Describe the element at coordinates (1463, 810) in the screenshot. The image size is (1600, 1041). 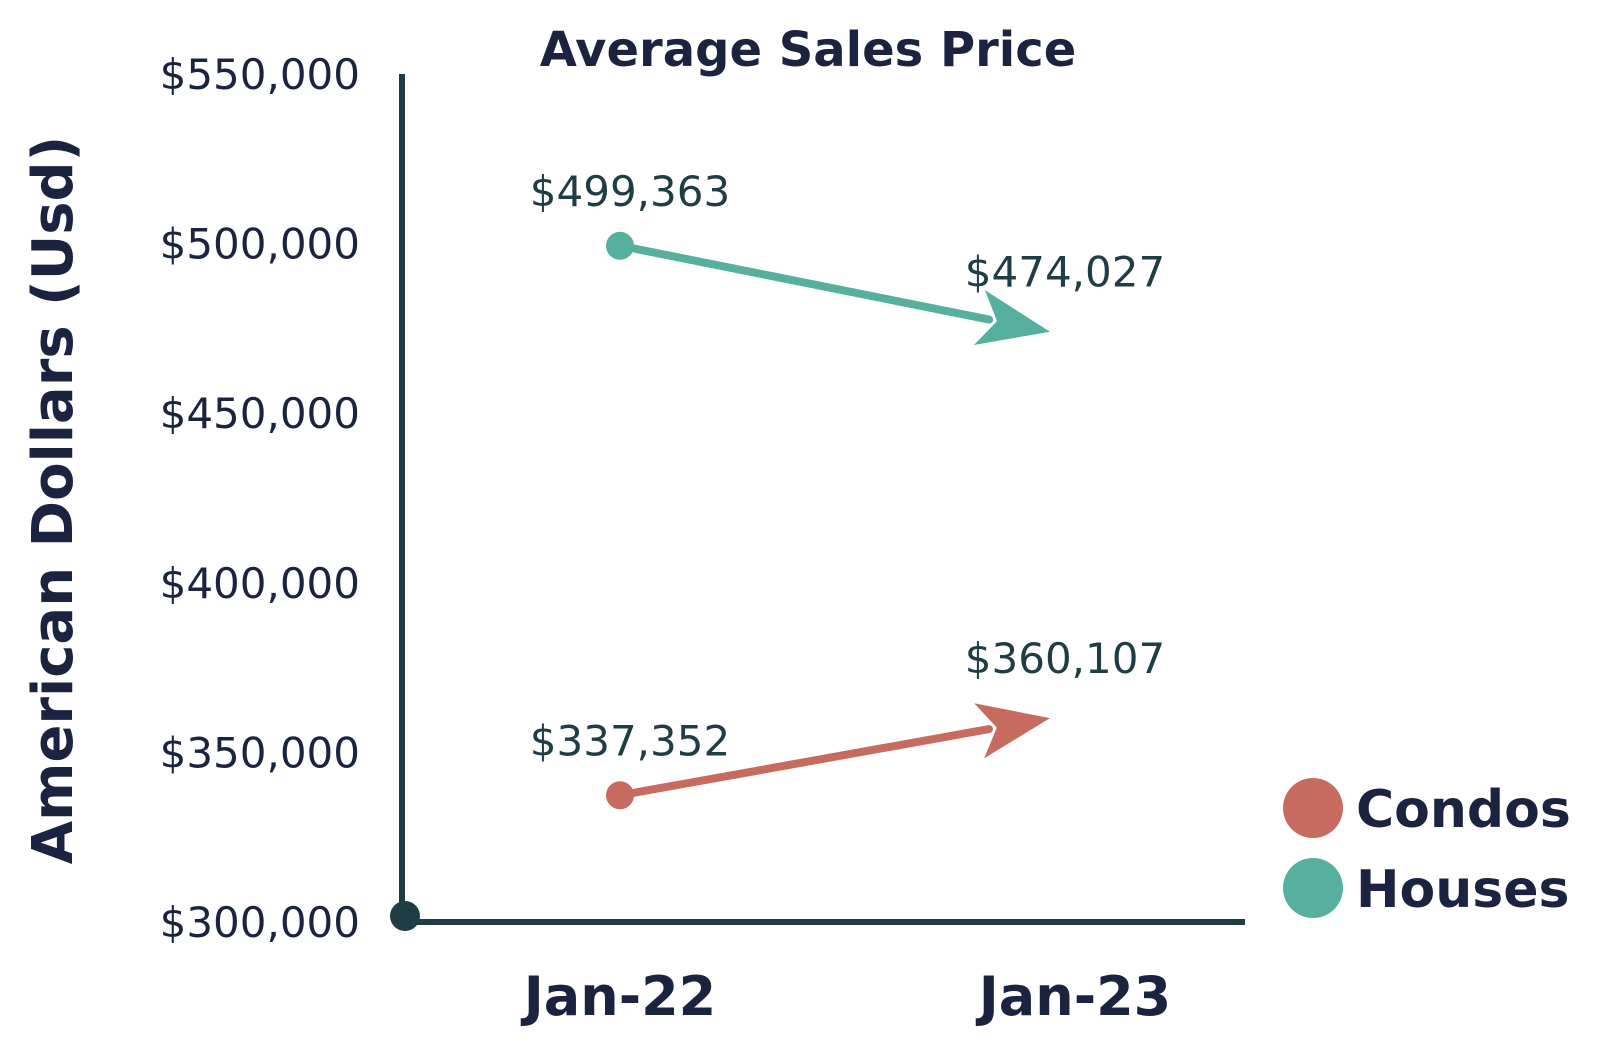
I see `legend-label: Condos` at that location.